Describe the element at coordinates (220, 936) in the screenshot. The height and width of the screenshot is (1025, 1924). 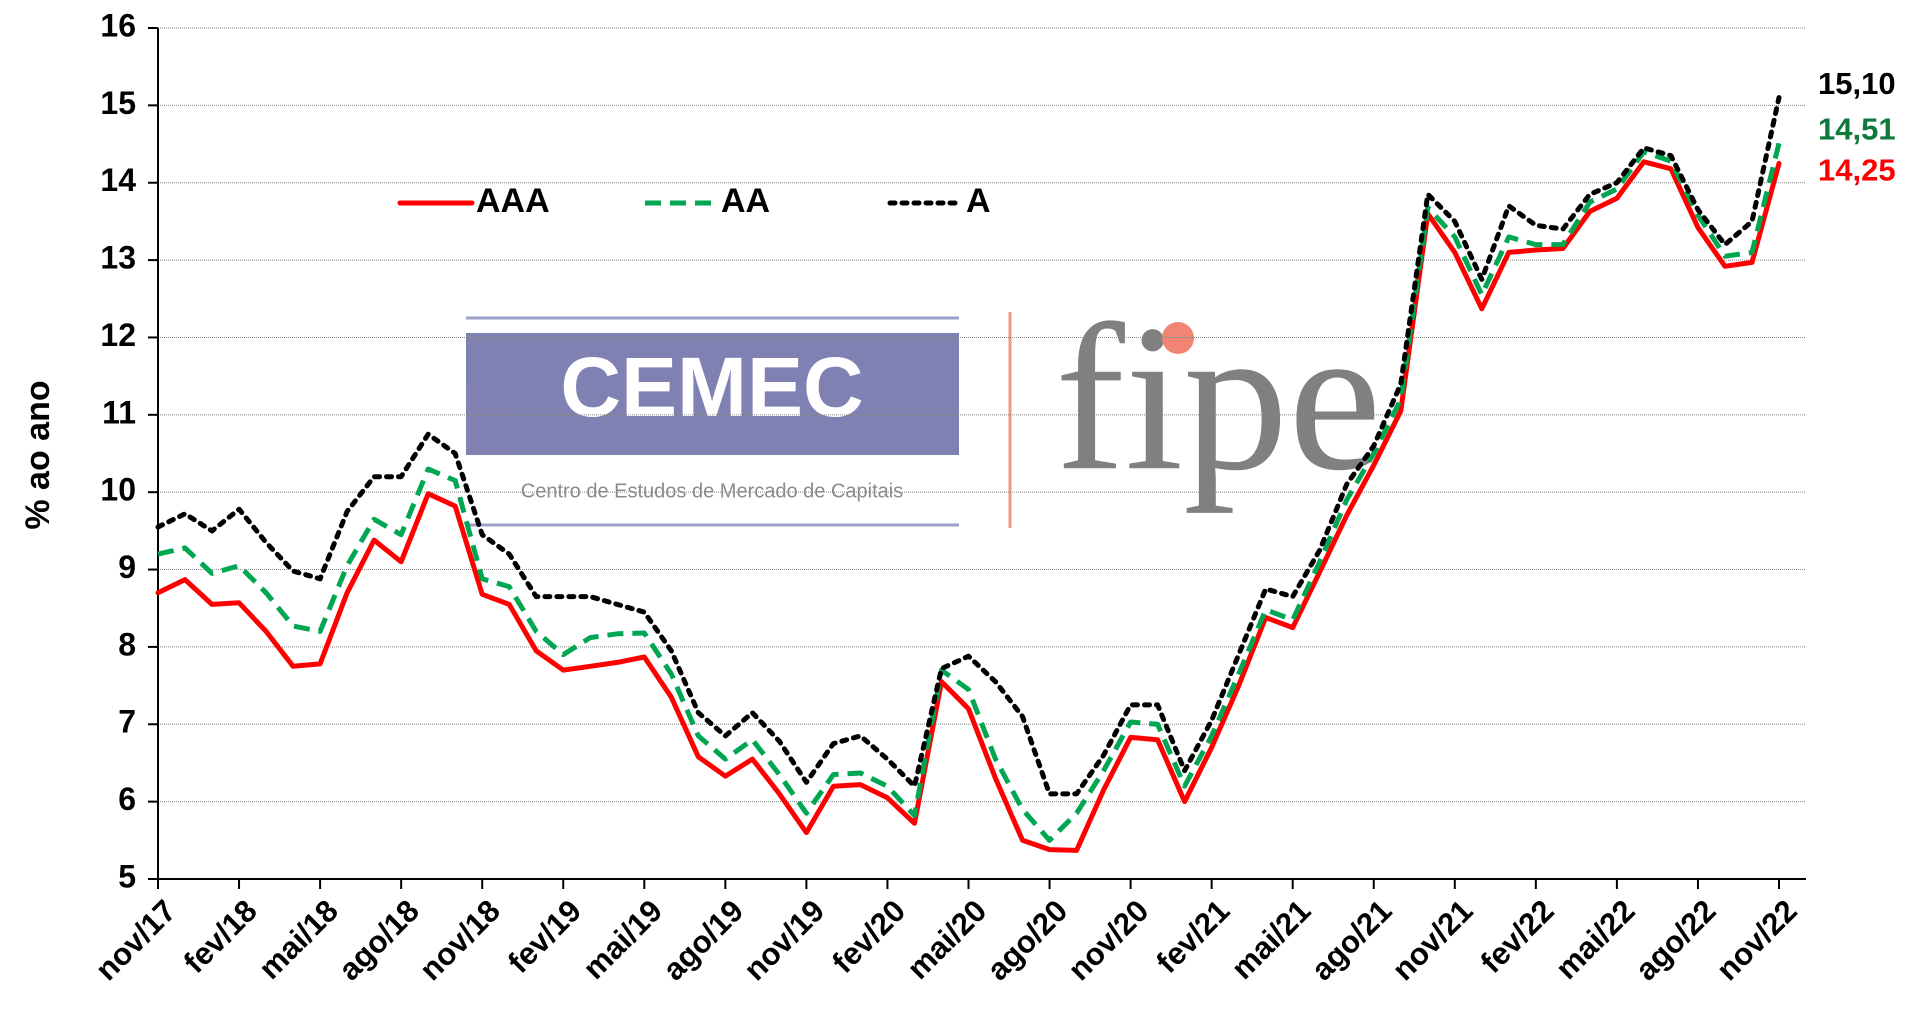
I see `x-tick-label: fev/18` at that location.